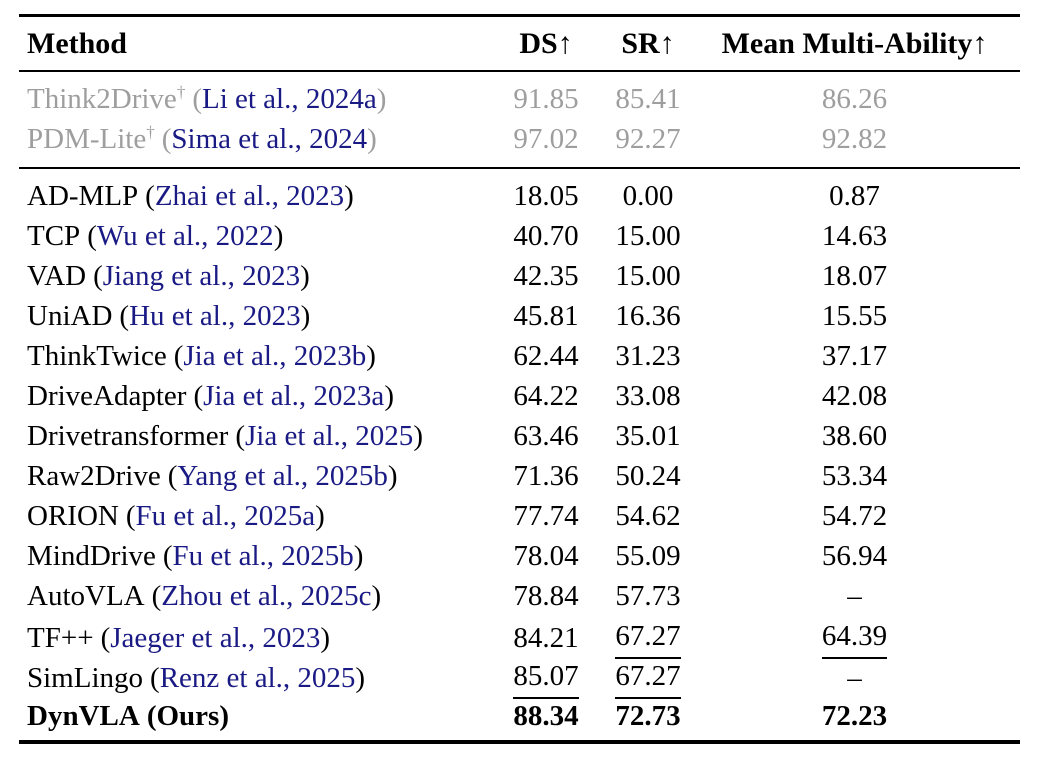 The height and width of the screenshot is (775, 1038). What do you see at coordinates (519, 43) in the screenshot?
I see `table-header-row: Method DS↑ SR↑ Mean Multi-Ability↑` at bounding box center [519, 43].